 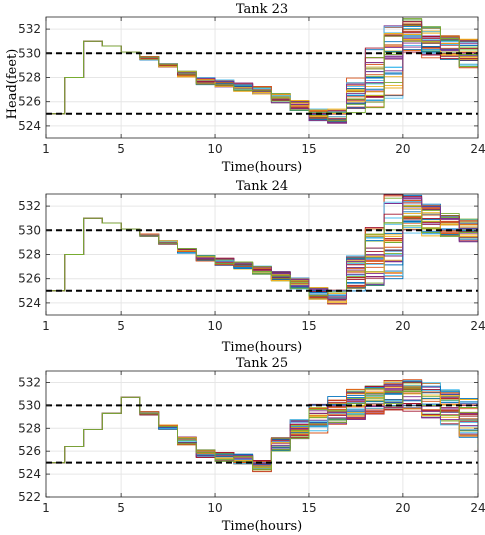 I want to click on tank-25-x-label: Time(hours), so click(x=262, y=526).